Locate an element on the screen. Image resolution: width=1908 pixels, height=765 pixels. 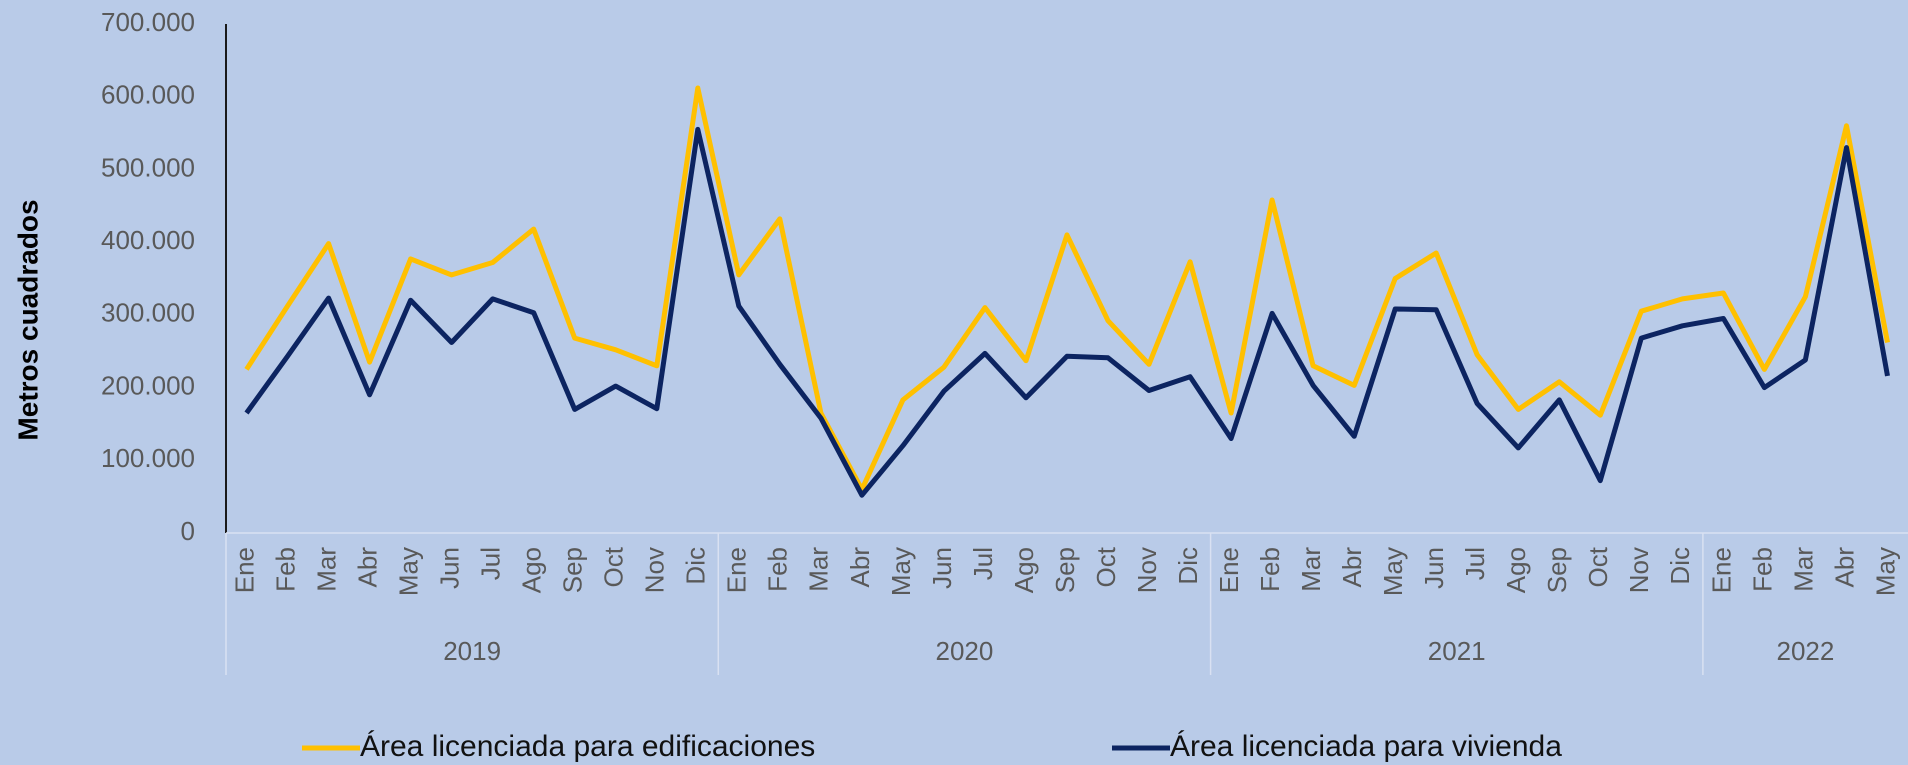
y-axis-title: Metros cuadrados is located at coordinates (27, 319).